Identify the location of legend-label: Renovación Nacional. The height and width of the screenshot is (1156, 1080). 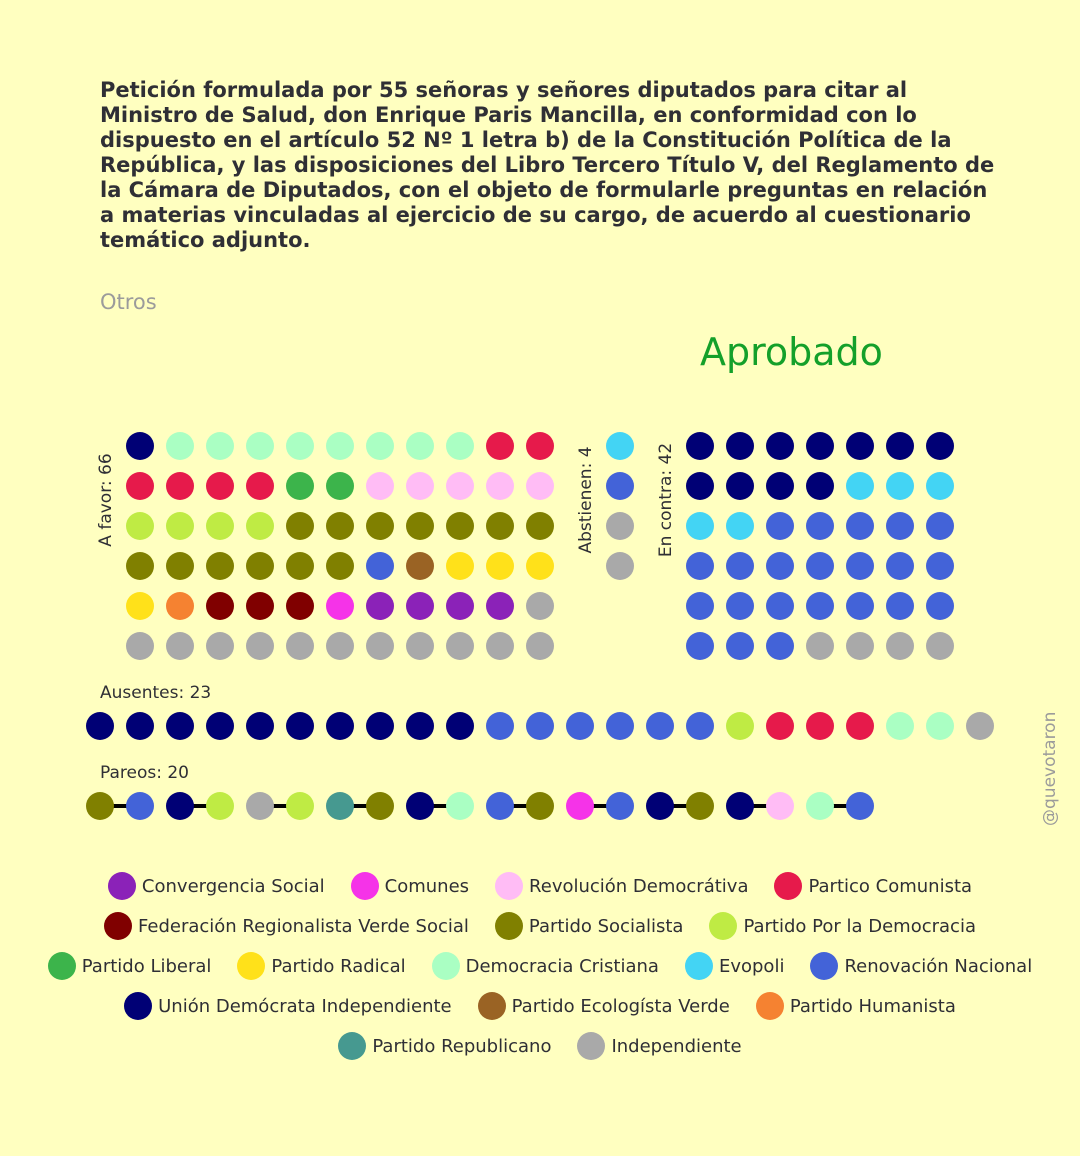
(938, 966).